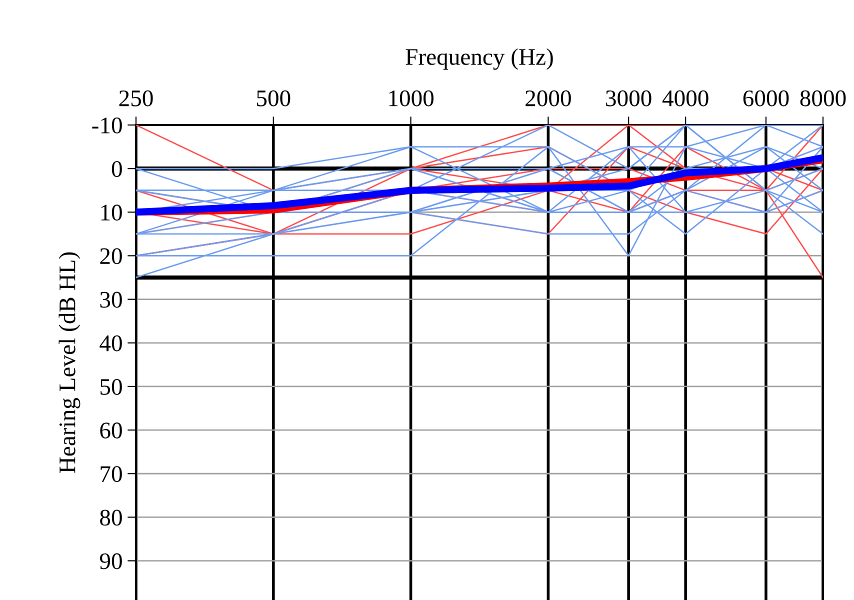  What do you see at coordinates (111, 561) in the screenshot?
I see `y-tick-label: 90` at bounding box center [111, 561].